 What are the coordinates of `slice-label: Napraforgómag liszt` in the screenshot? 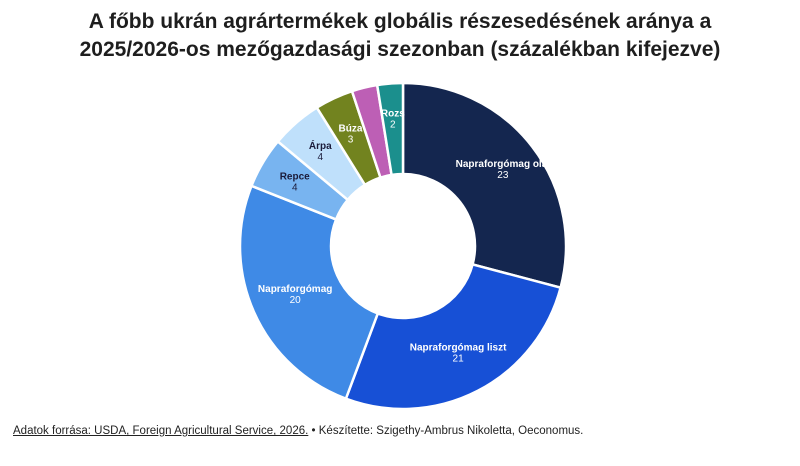 It's located at (458, 348).